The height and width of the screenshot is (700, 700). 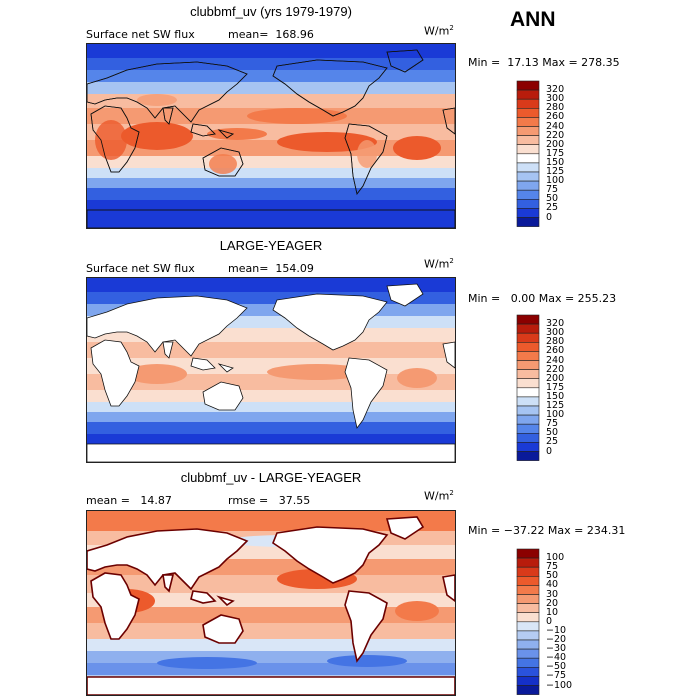 What do you see at coordinates (552, 199) in the screenshot?
I see `colorbar-tick-label: 50` at bounding box center [552, 199].